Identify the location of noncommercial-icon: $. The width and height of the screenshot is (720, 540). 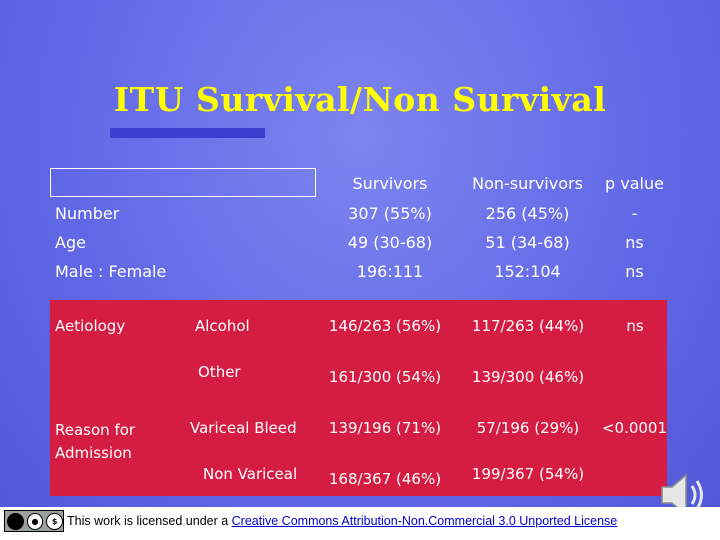
(55, 521).